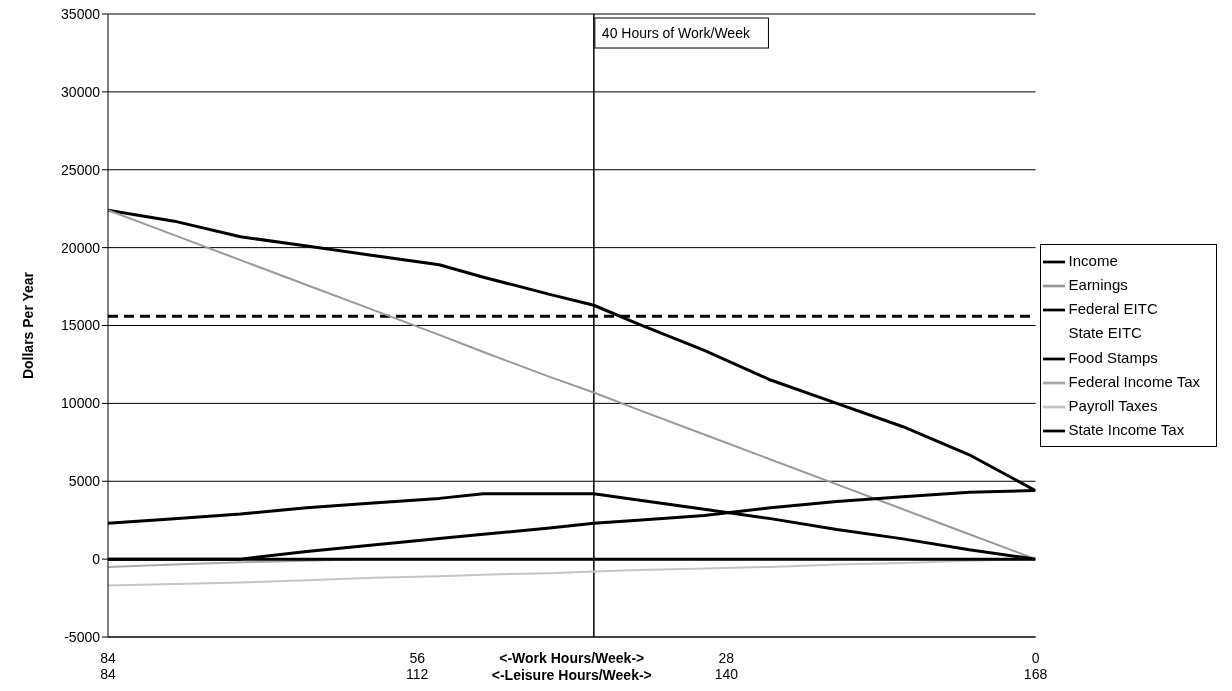 The image size is (1232, 691). I want to click on x2-axis-title: <-Leisure Hours/Week->, so click(571, 675).